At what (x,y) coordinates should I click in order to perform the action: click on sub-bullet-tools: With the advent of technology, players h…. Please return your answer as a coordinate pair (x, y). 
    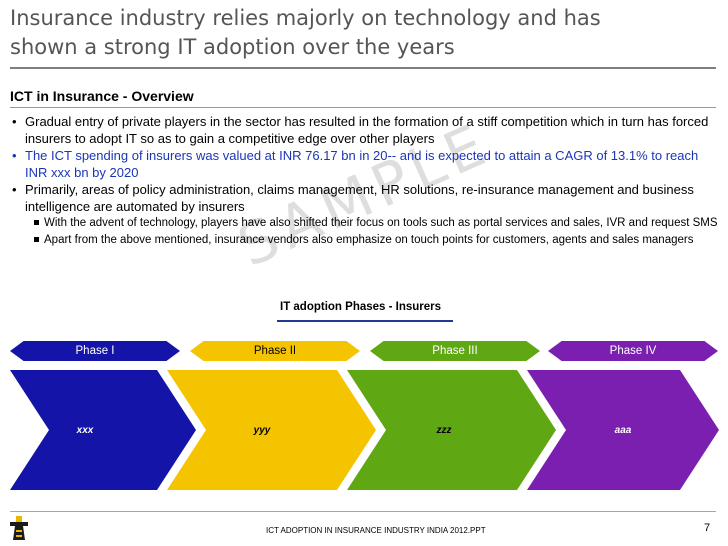
    Looking at the image, I should click on (365, 223).